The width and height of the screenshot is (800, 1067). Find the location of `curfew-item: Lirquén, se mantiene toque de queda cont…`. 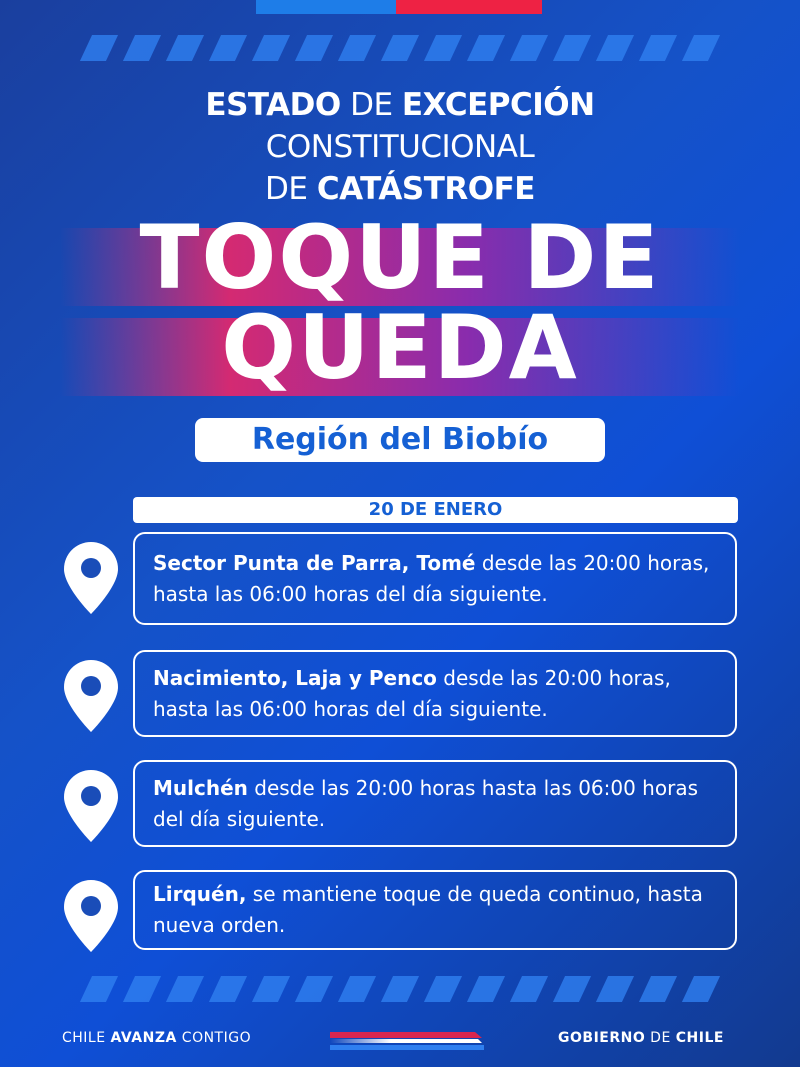

curfew-item: Lirquén, se mantiene toque de queda cont… is located at coordinates (435, 910).